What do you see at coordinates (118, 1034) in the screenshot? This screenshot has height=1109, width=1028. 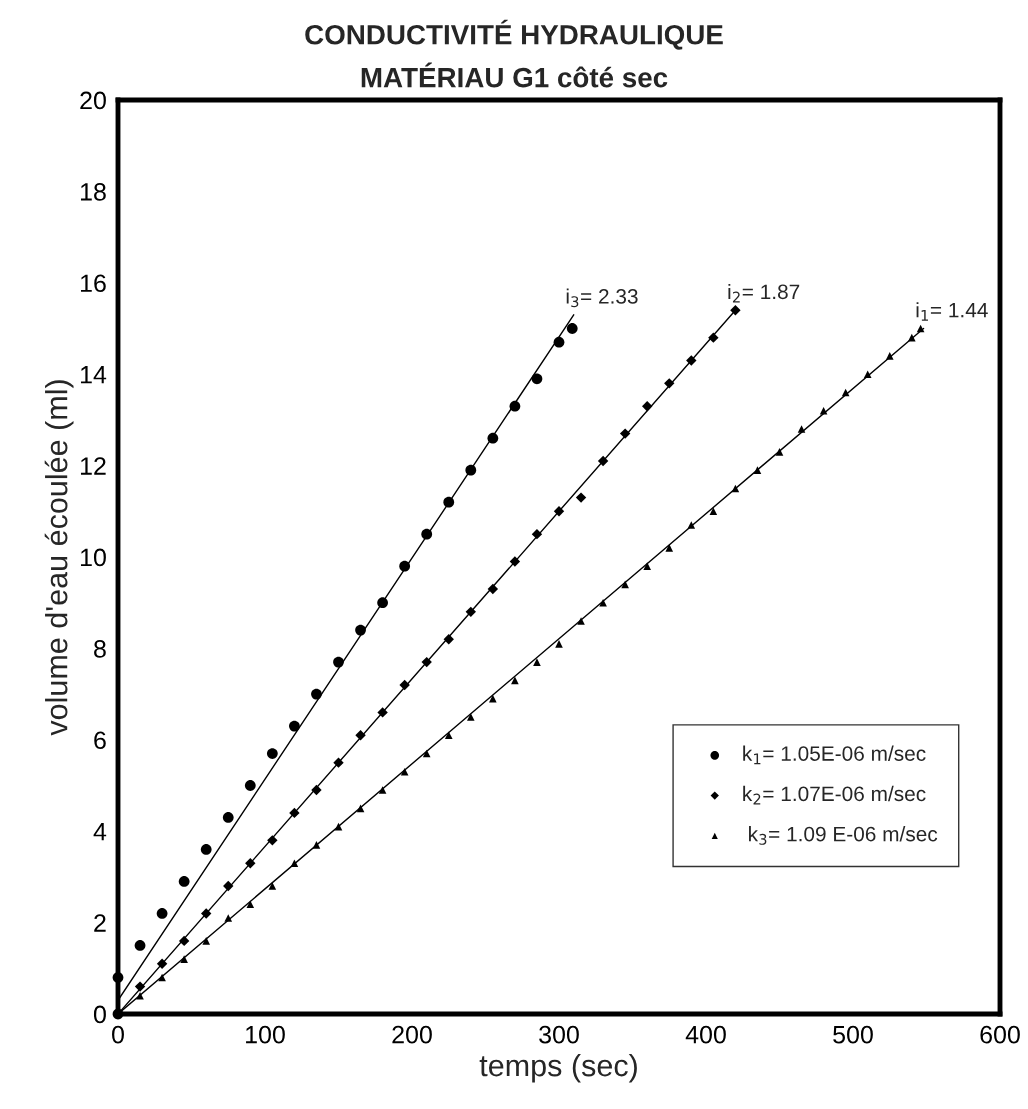 I see `x-tick-label: 0` at bounding box center [118, 1034].